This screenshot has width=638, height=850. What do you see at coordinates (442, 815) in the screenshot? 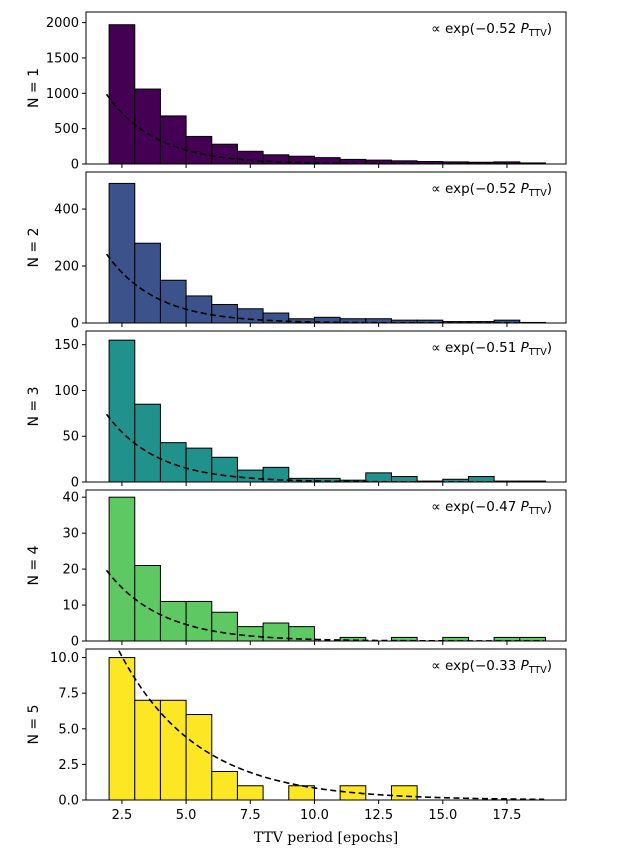
I see `x-tick-label: 15.0` at bounding box center [442, 815].